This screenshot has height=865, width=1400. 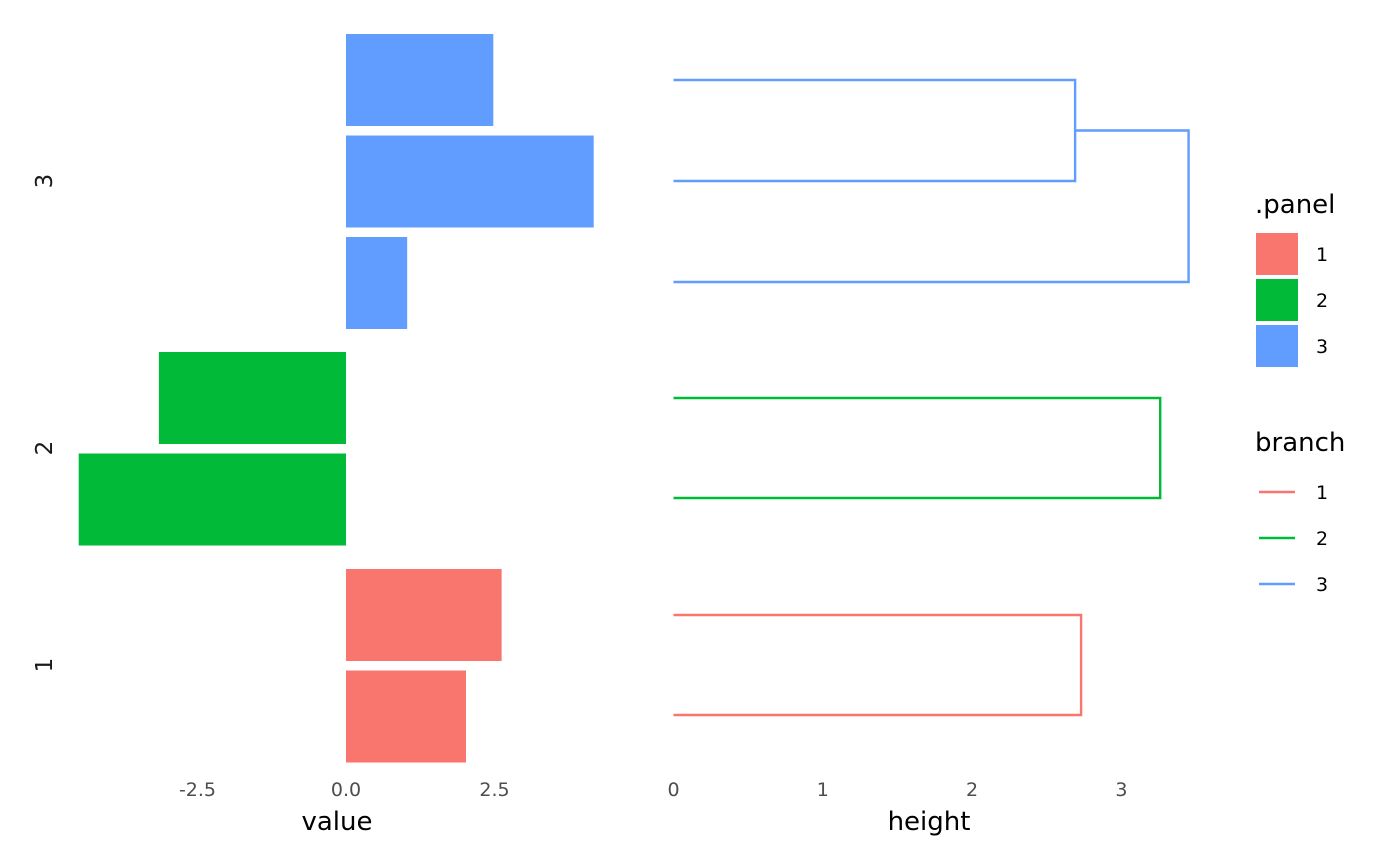 I want to click on height-tick-label: 2, so click(x=972, y=790).